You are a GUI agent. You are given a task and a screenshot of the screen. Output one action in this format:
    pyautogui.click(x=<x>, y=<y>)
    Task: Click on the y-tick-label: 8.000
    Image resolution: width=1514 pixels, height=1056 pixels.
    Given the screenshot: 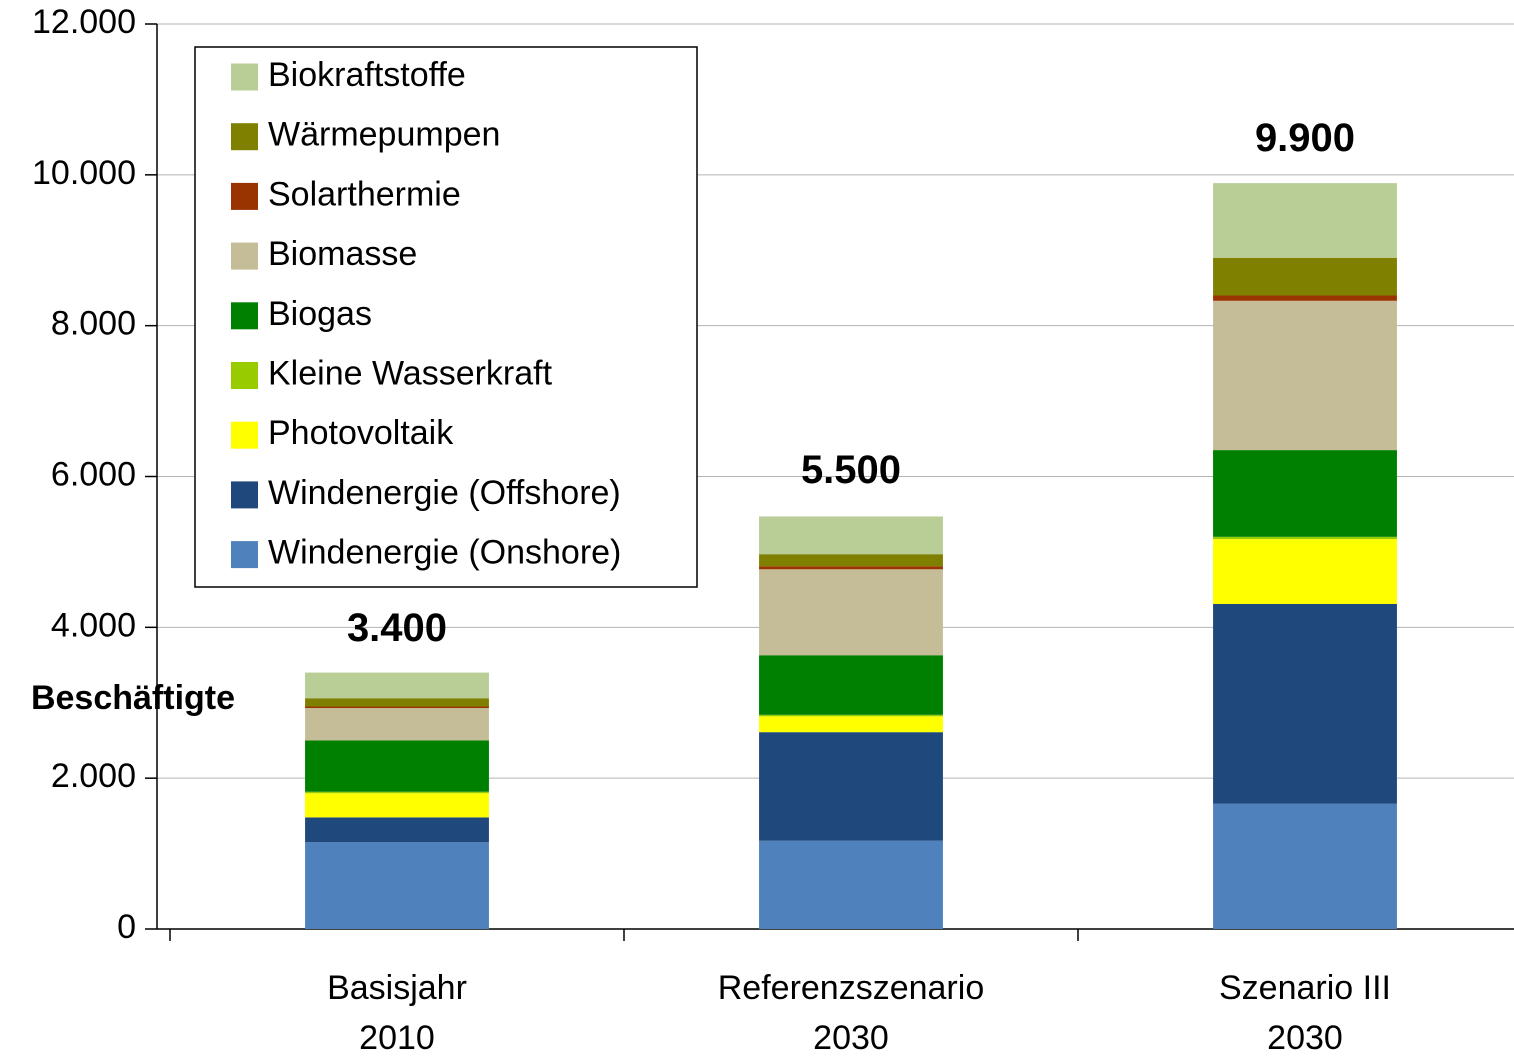 What is the action you would take?
    pyautogui.click(x=93, y=324)
    